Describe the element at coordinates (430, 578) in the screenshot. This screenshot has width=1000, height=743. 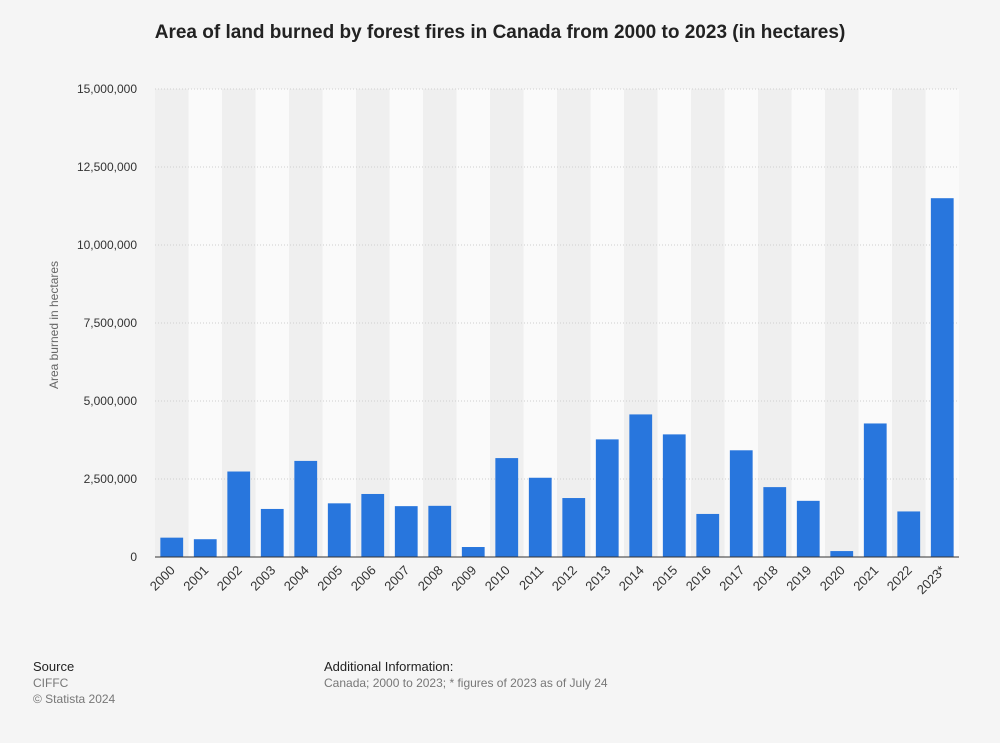
I see `x-tick-label: 2008` at that location.